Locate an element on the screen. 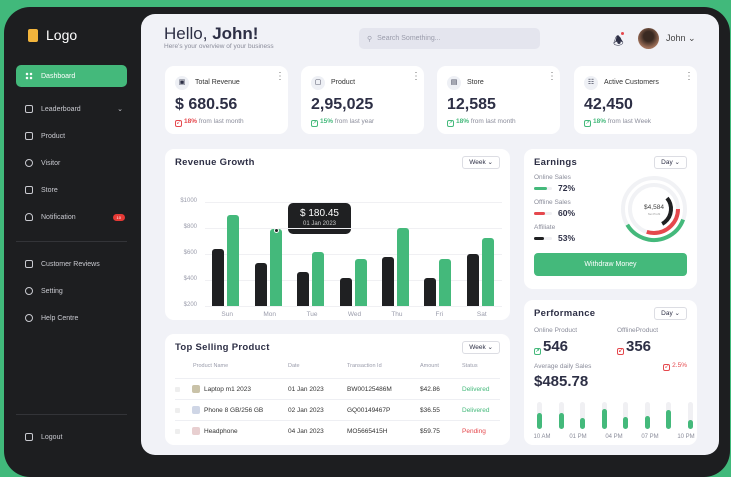  earnings-label: Affiliate is located at coordinates (545, 227).